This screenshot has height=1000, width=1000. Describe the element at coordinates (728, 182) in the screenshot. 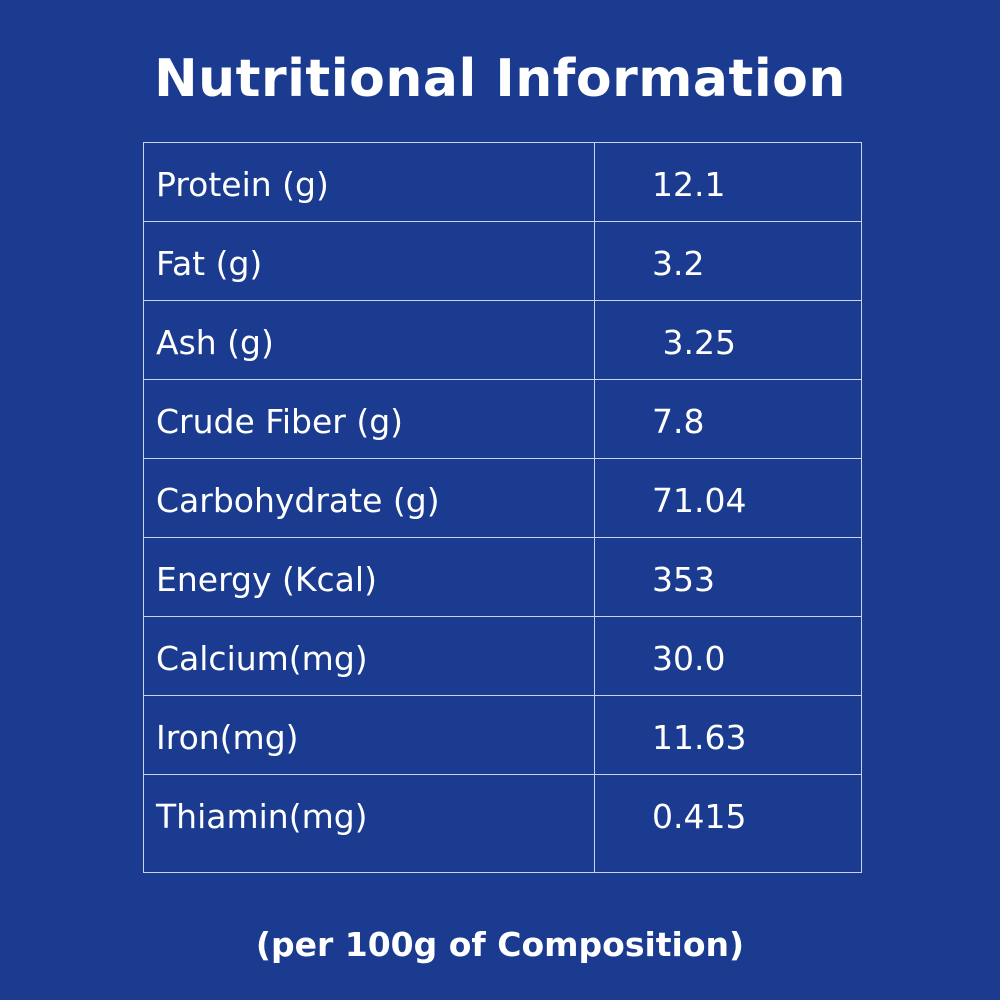

I see `nutrient-value: 12.1` at that location.